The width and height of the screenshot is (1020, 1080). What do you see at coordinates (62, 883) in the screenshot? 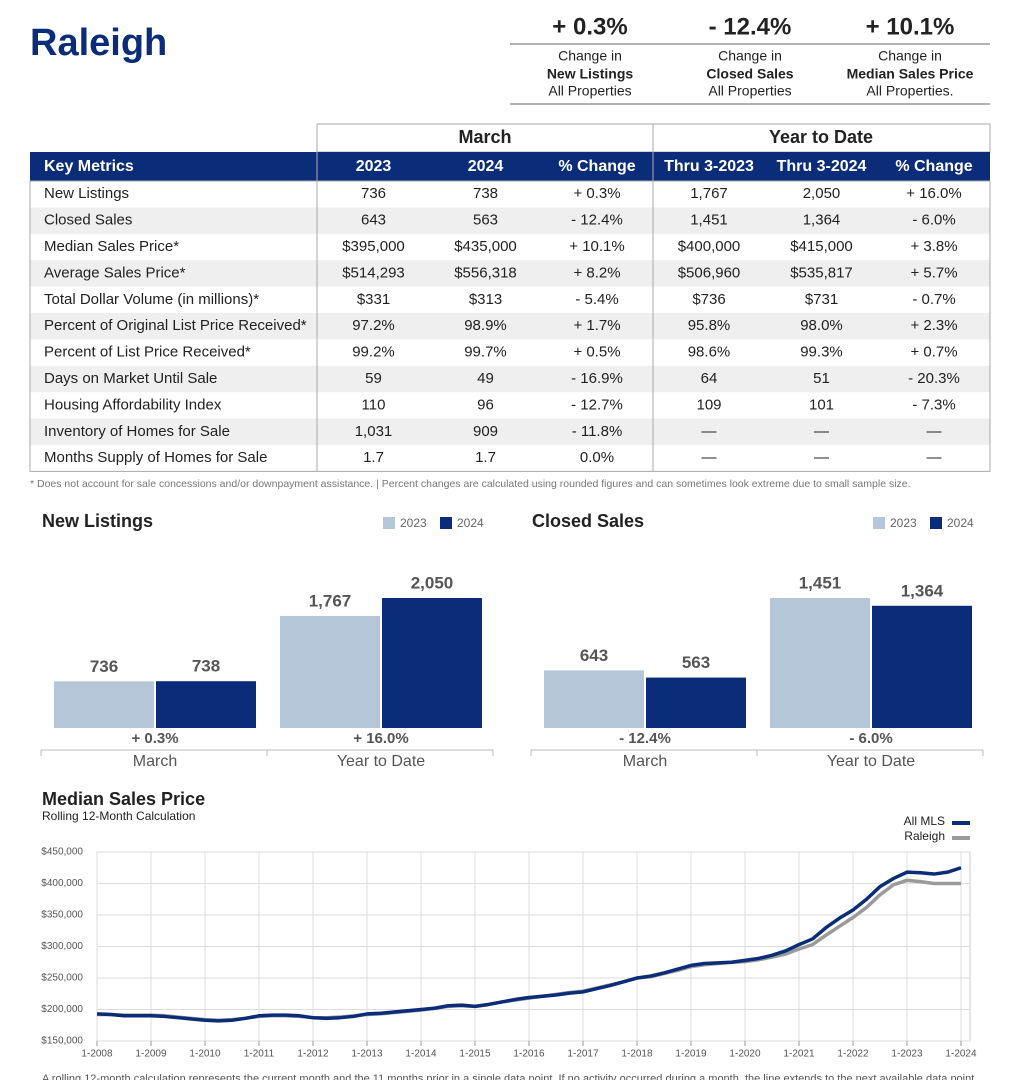
I see `y-tick-label: $400,000` at bounding box center [62, 883].